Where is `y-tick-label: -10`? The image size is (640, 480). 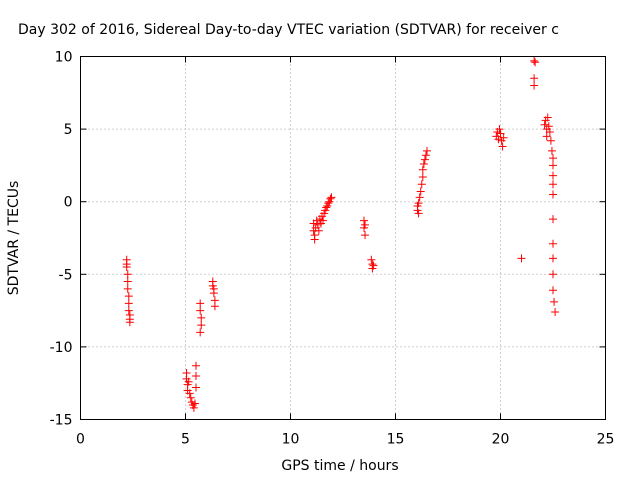
y-tick-label: -10 is located at coordinates (61, 348).